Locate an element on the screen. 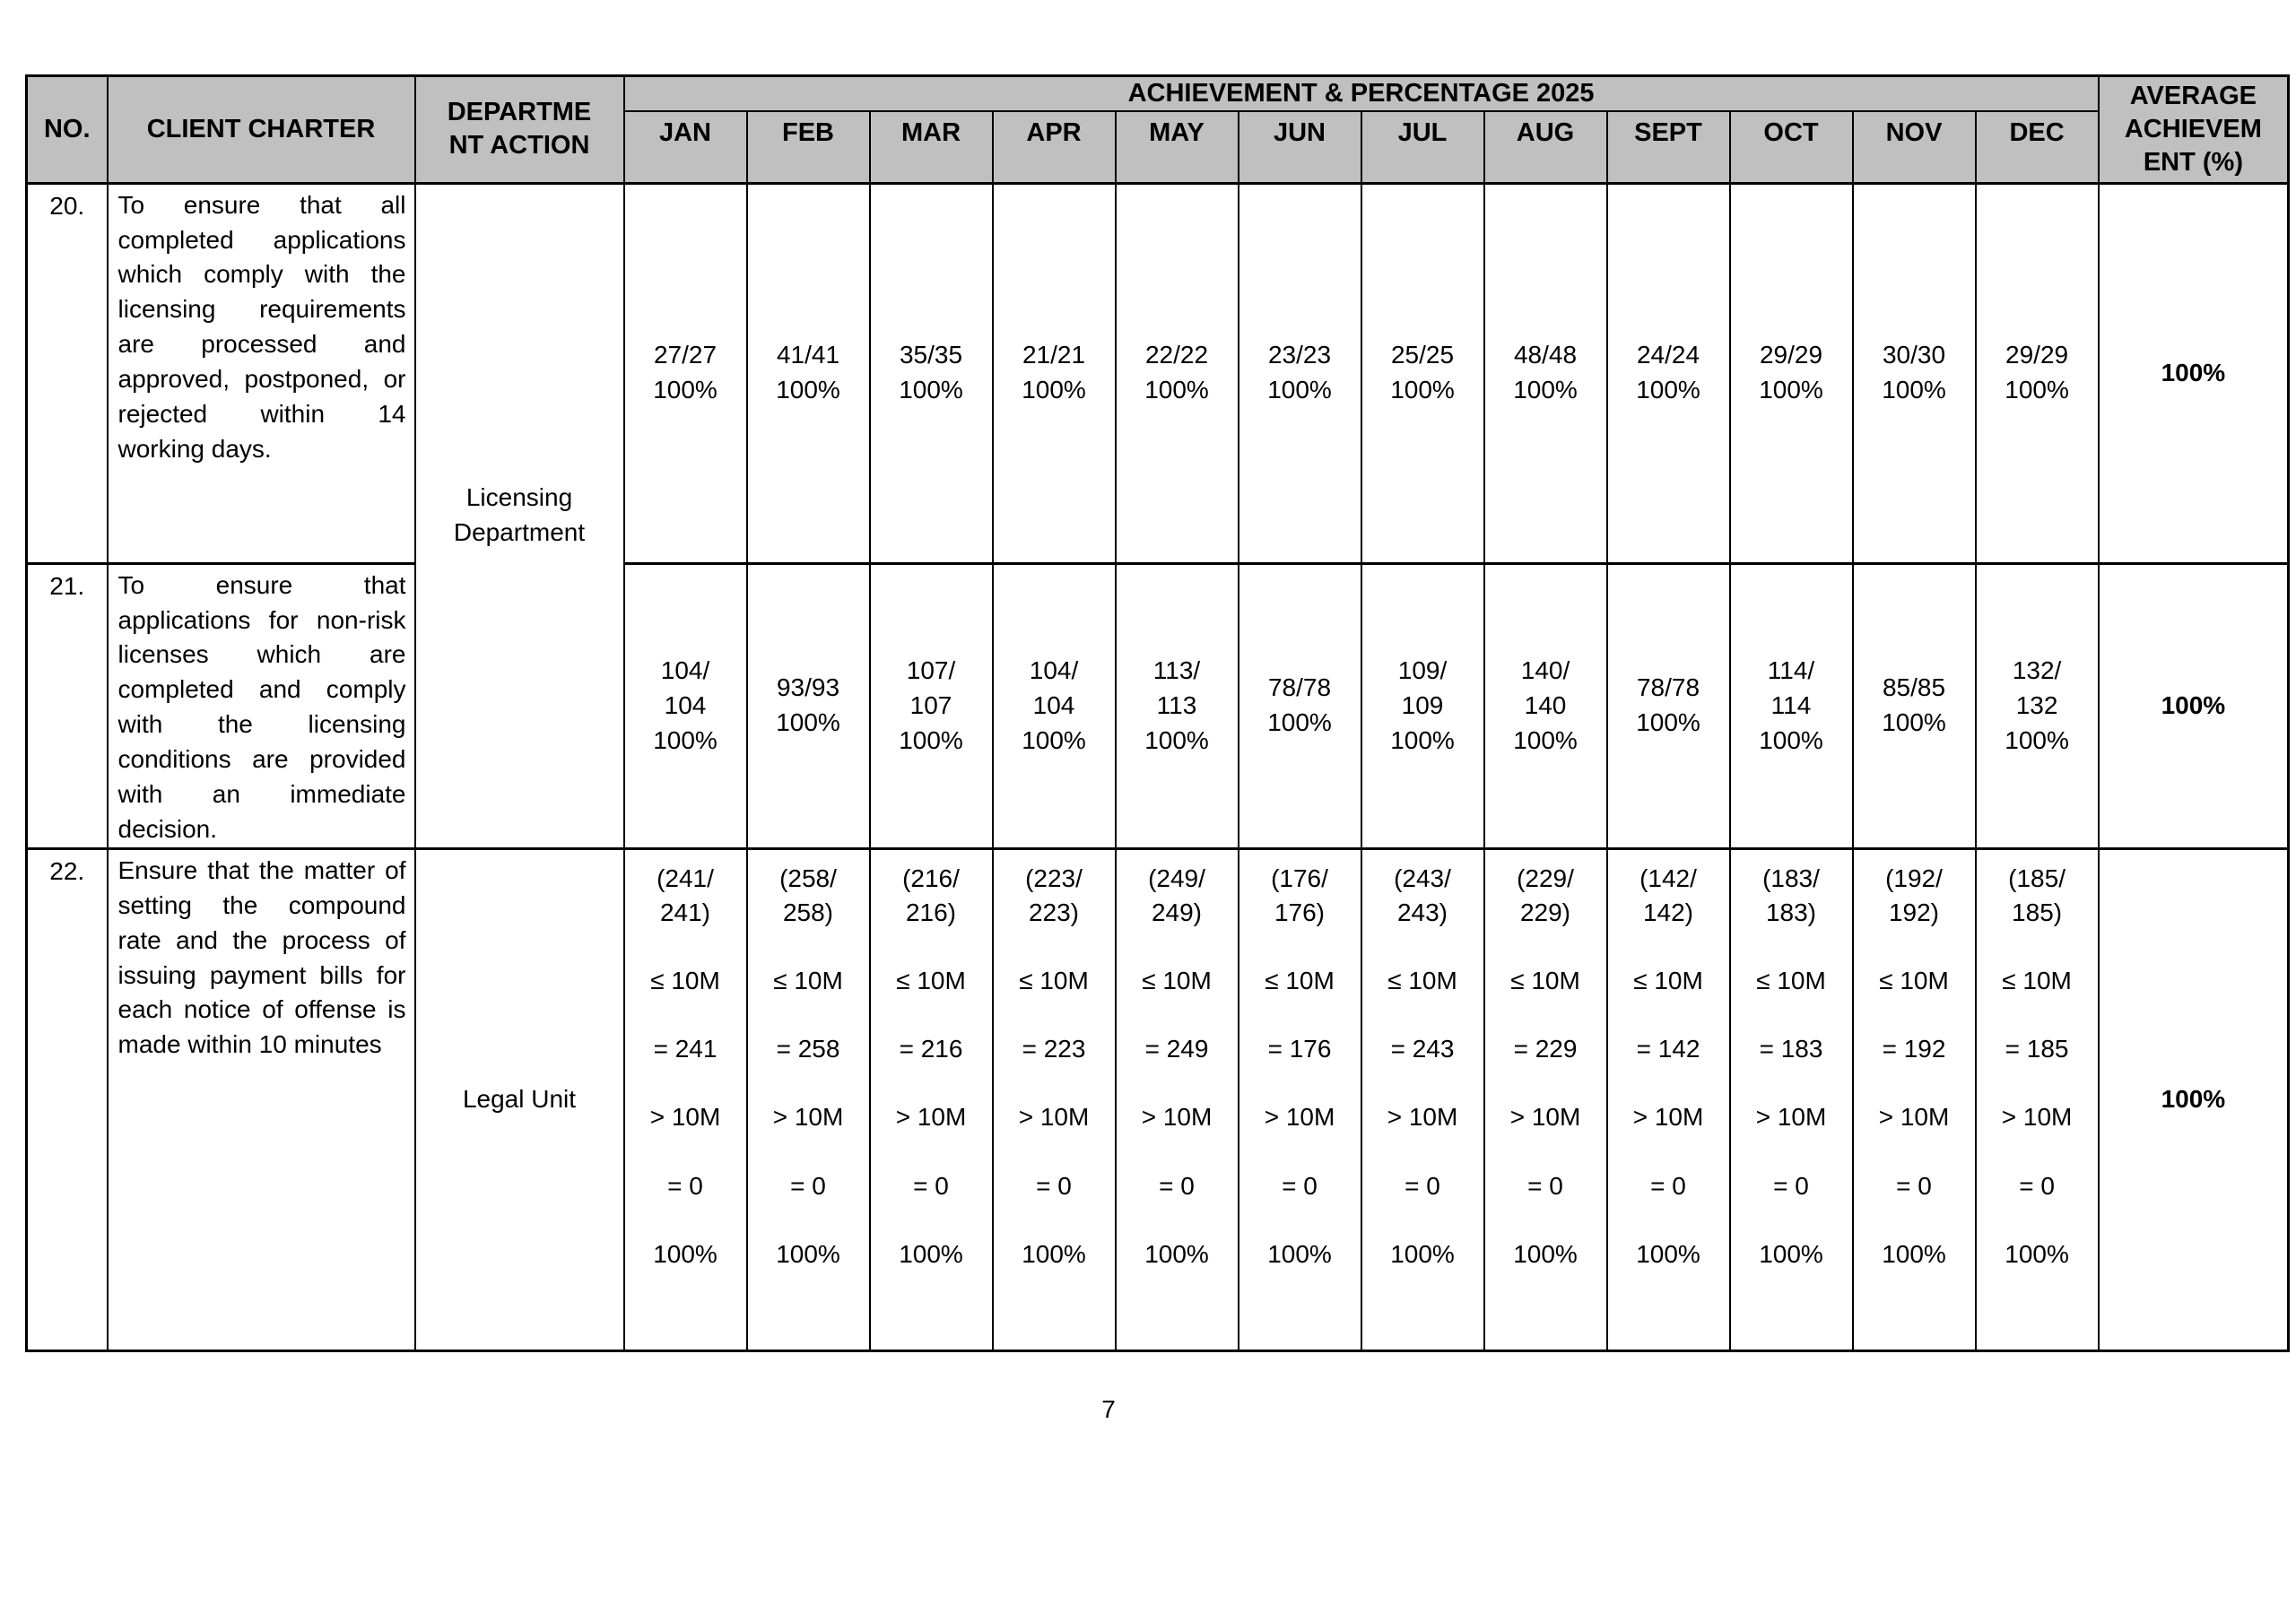 Image resolution: width=2296 pixels, height=1623 pixels. col-header-no: NO. is located at coordinates (67, 129).